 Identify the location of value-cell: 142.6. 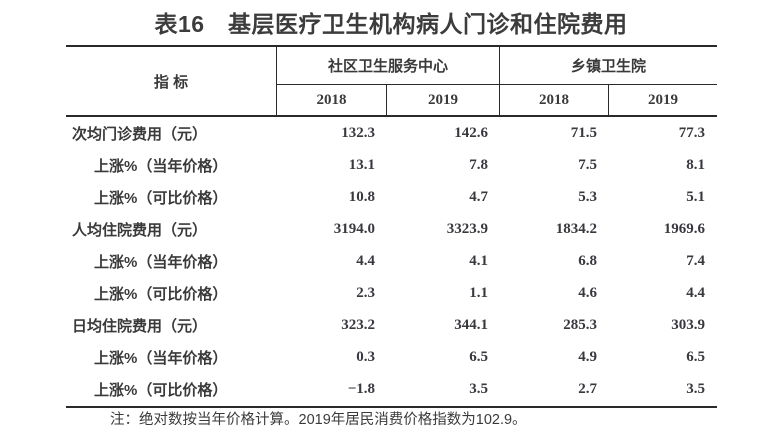
(471, 132).